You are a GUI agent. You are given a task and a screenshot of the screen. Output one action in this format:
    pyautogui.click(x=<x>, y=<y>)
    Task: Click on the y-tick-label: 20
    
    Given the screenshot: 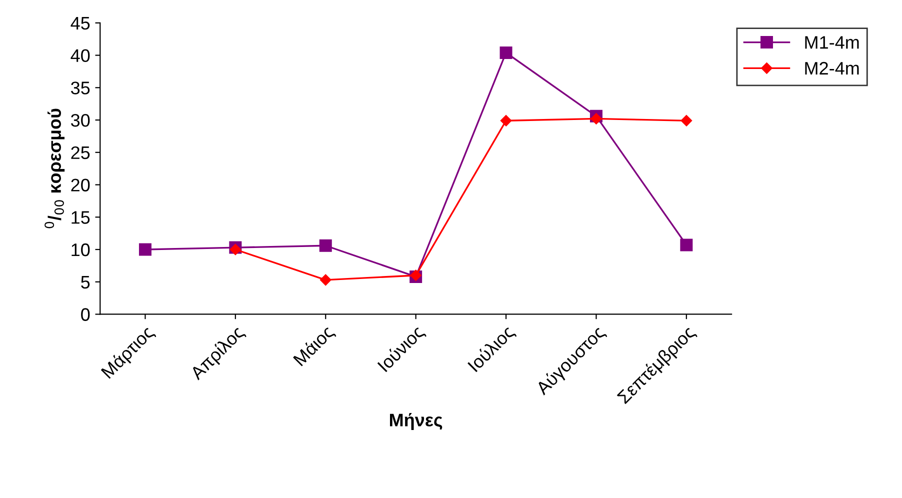 What is the action you would take?
    pyautogui.click(x=80, y=185)
    